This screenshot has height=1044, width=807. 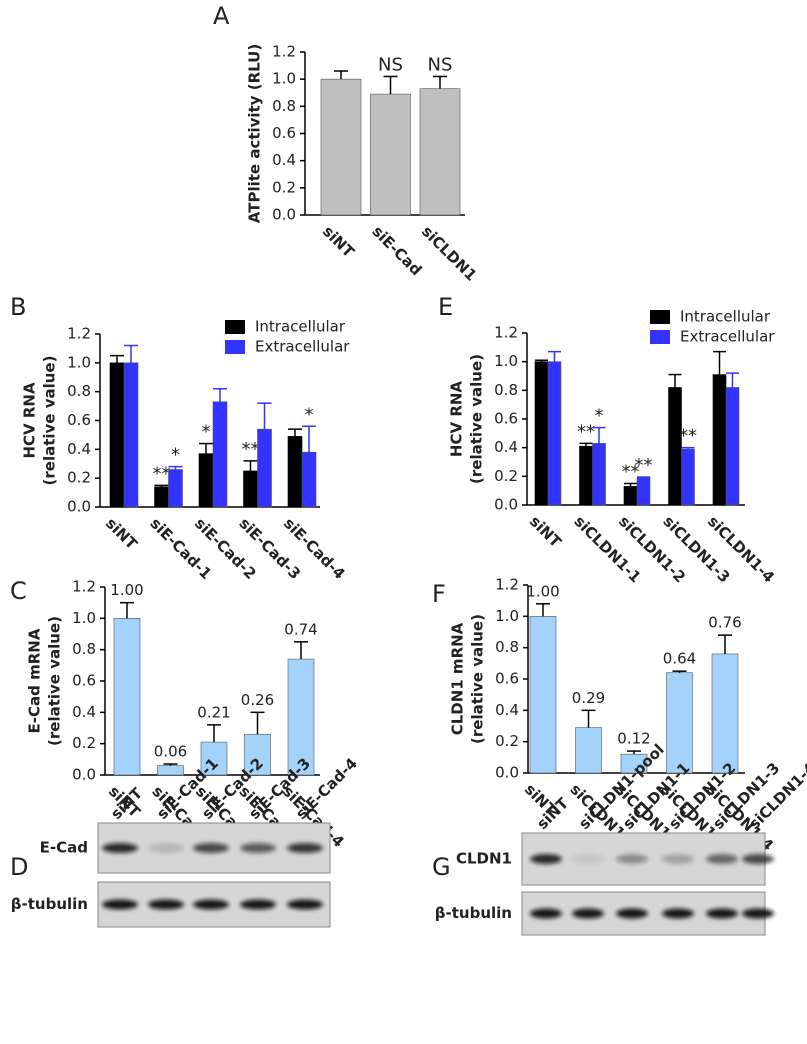 What do you see at coordinates (633, 739) in the screenshot?
I see `value-label: 0.12` at bounding box center [633, 739].